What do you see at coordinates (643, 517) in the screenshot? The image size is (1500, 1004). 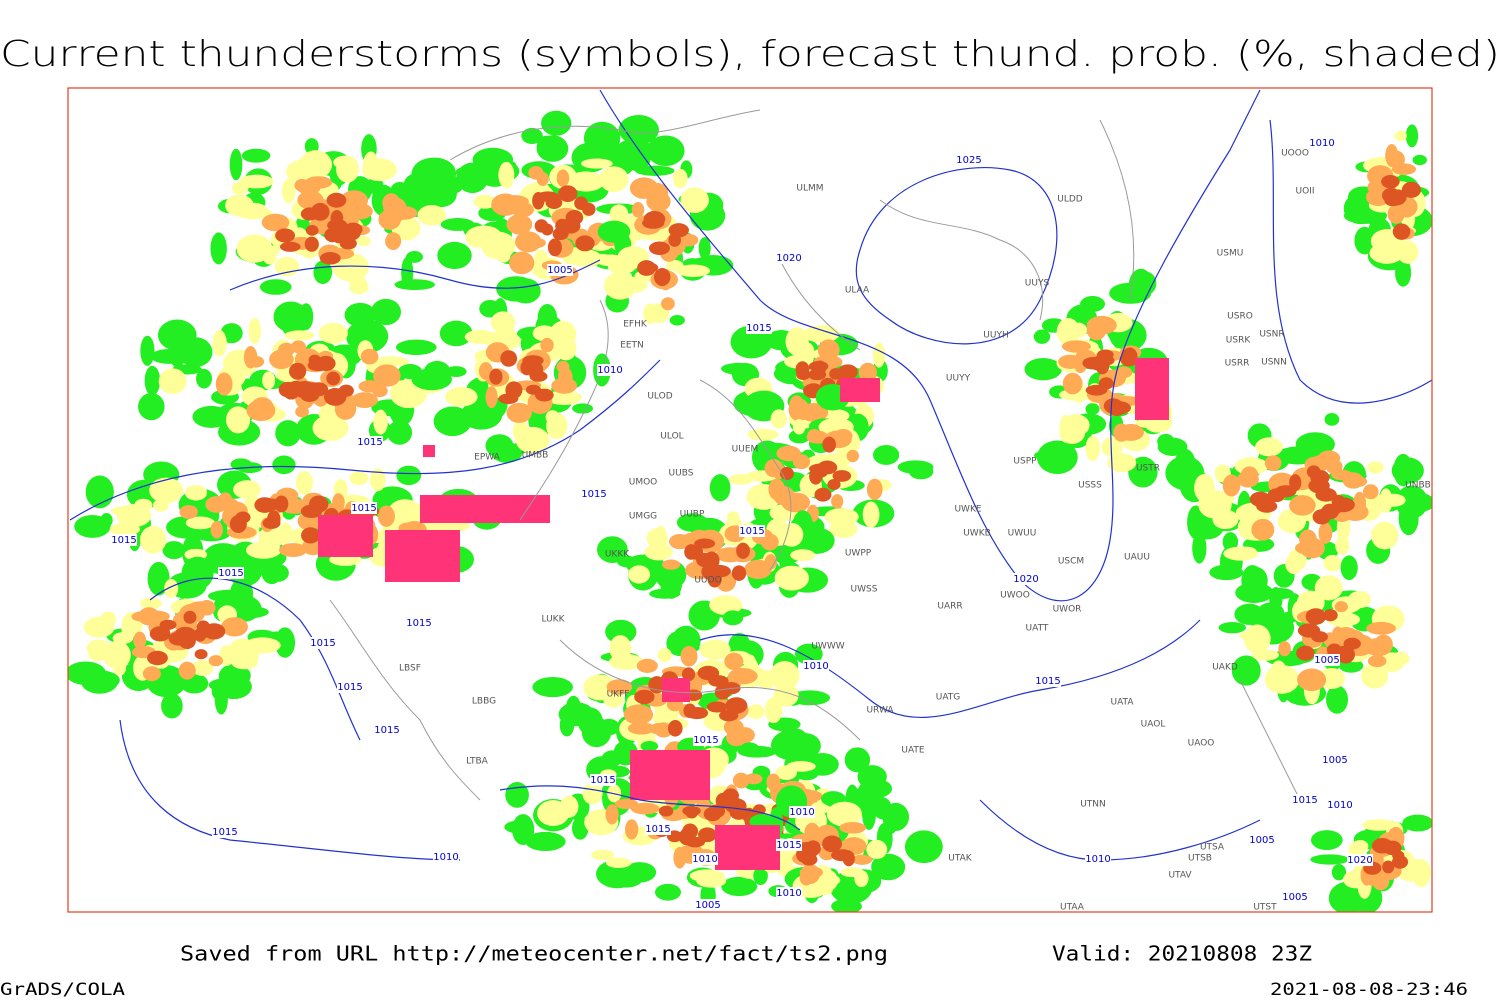 I see `station-label: UMGG` at bounding box center [643, 517].